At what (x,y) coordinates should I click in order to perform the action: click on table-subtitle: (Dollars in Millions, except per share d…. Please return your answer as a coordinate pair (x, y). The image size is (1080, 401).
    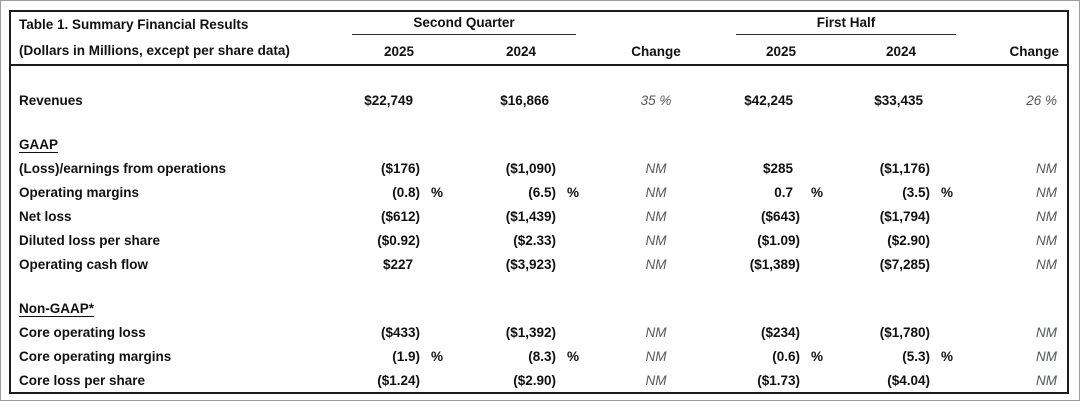
    Looking at the image, I should click on (154, 50).